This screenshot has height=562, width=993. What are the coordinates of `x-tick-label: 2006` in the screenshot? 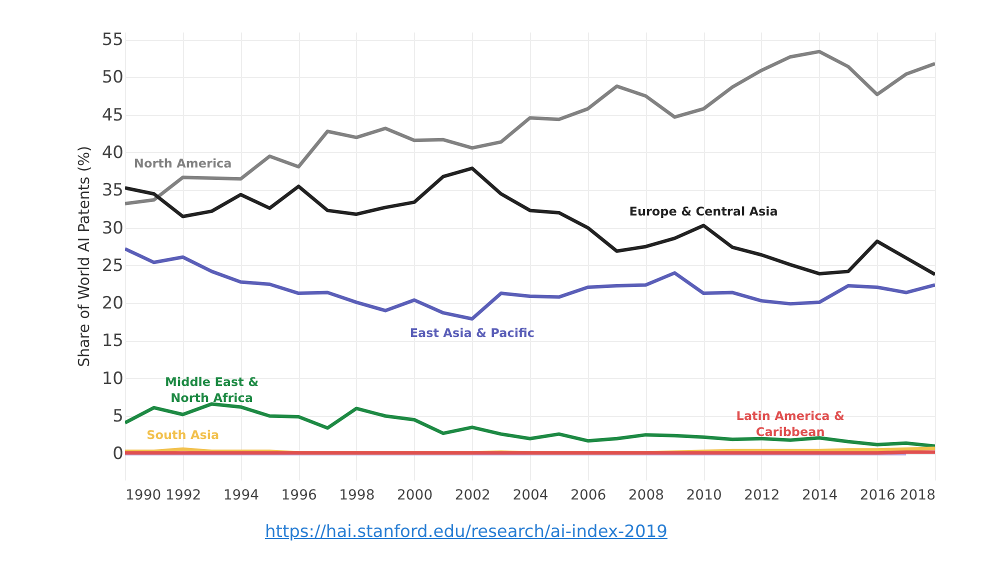 It's located at (588, 496).